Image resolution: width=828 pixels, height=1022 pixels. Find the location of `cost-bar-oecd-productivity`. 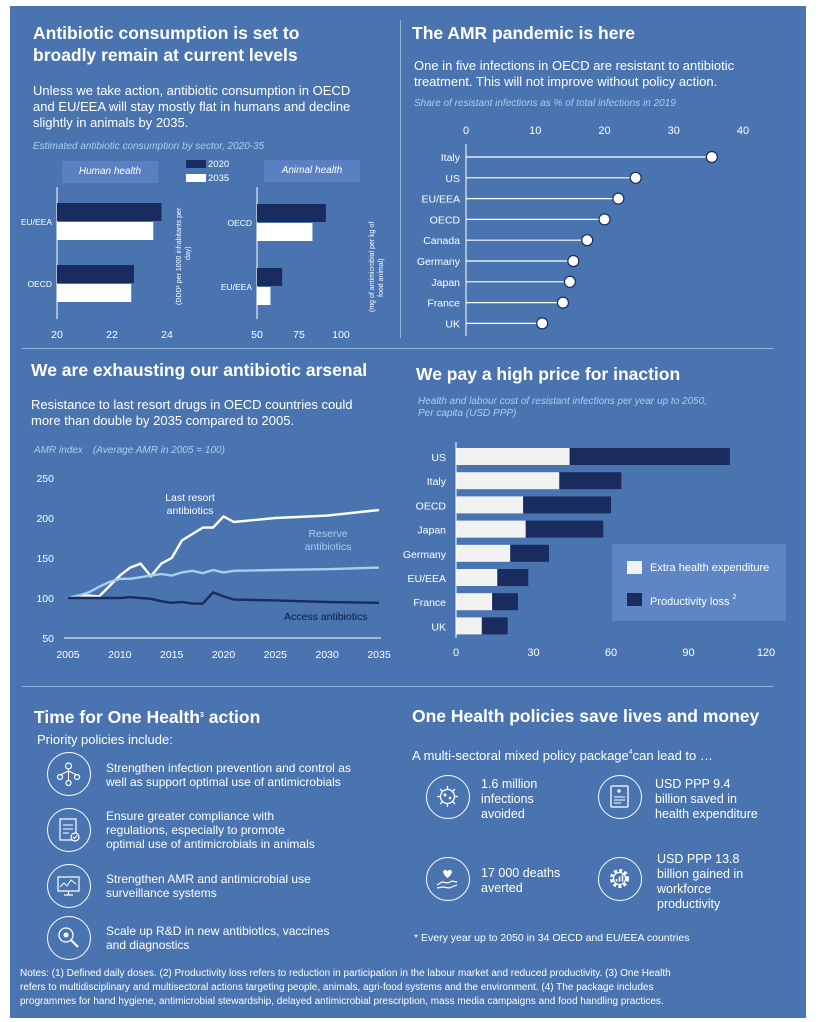

cost-bar-oecd-productivity is located at coordinates (567, 505).